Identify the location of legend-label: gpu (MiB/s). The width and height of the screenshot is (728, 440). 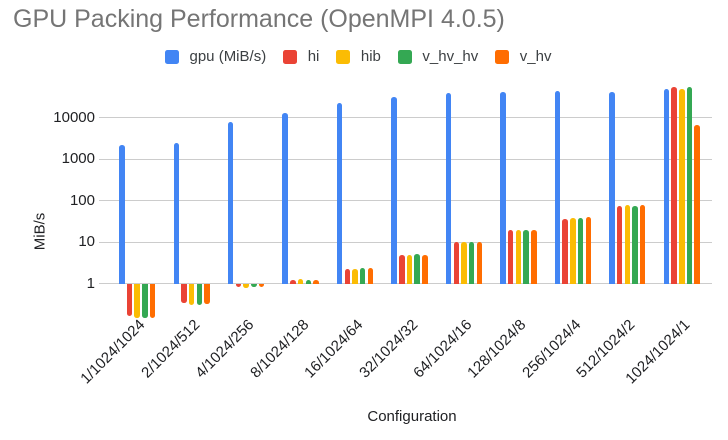
(228, 56).